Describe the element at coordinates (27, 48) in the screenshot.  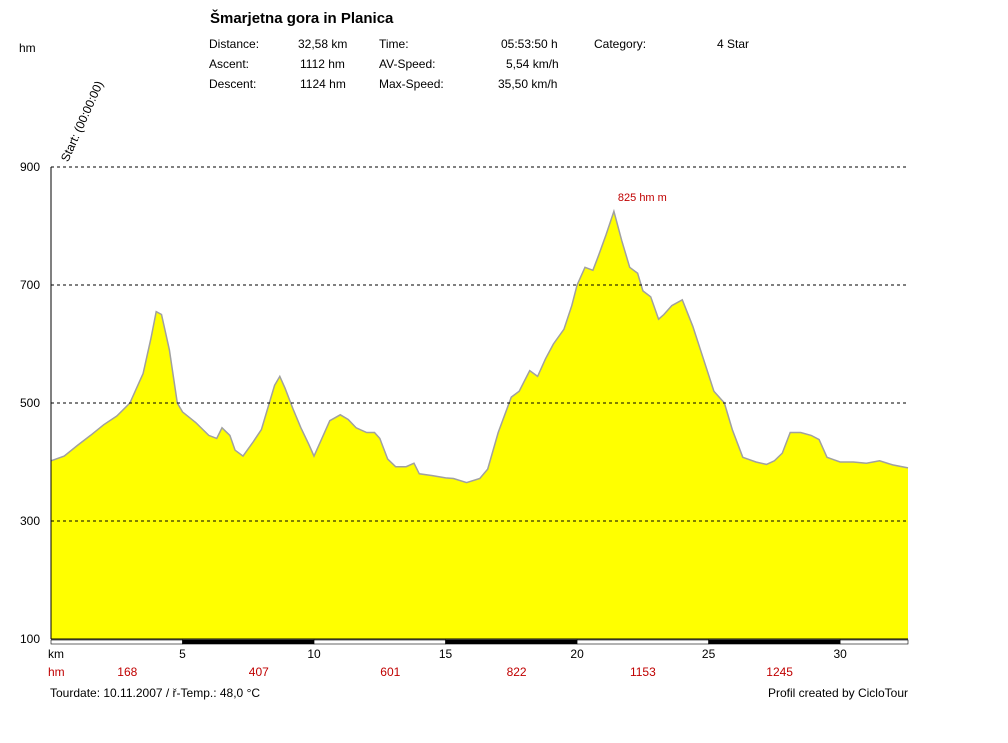
I see `y-axis-unit: hm` at that location.